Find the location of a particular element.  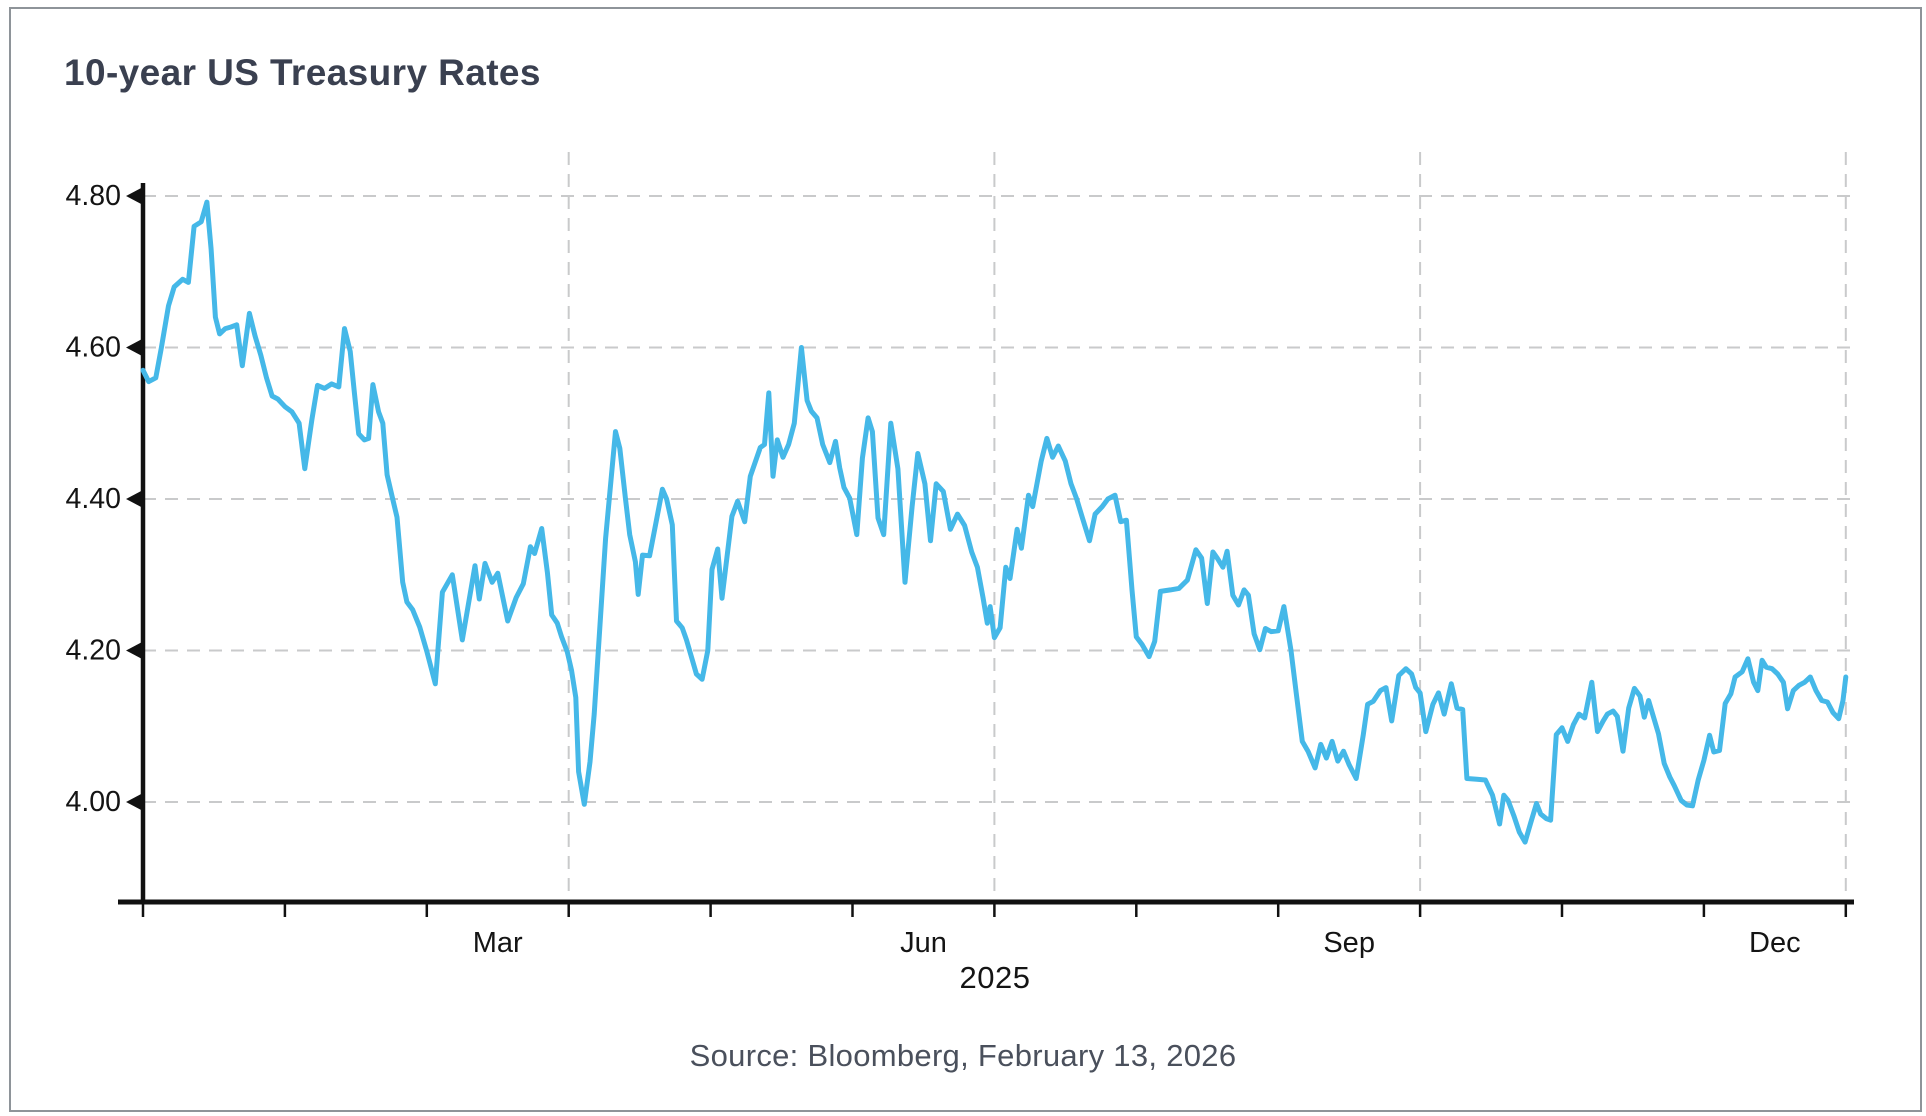

source-attribution: Source: Bloomberg, February 13, 2026 is located at coordinates (963, 1055).